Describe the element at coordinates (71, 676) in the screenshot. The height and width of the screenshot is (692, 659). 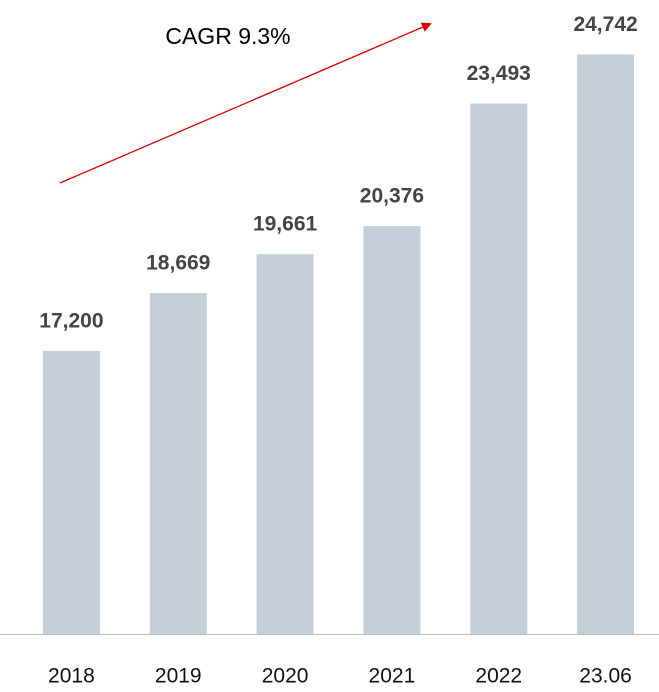
I see `x-tick-label: 2018` at that location.